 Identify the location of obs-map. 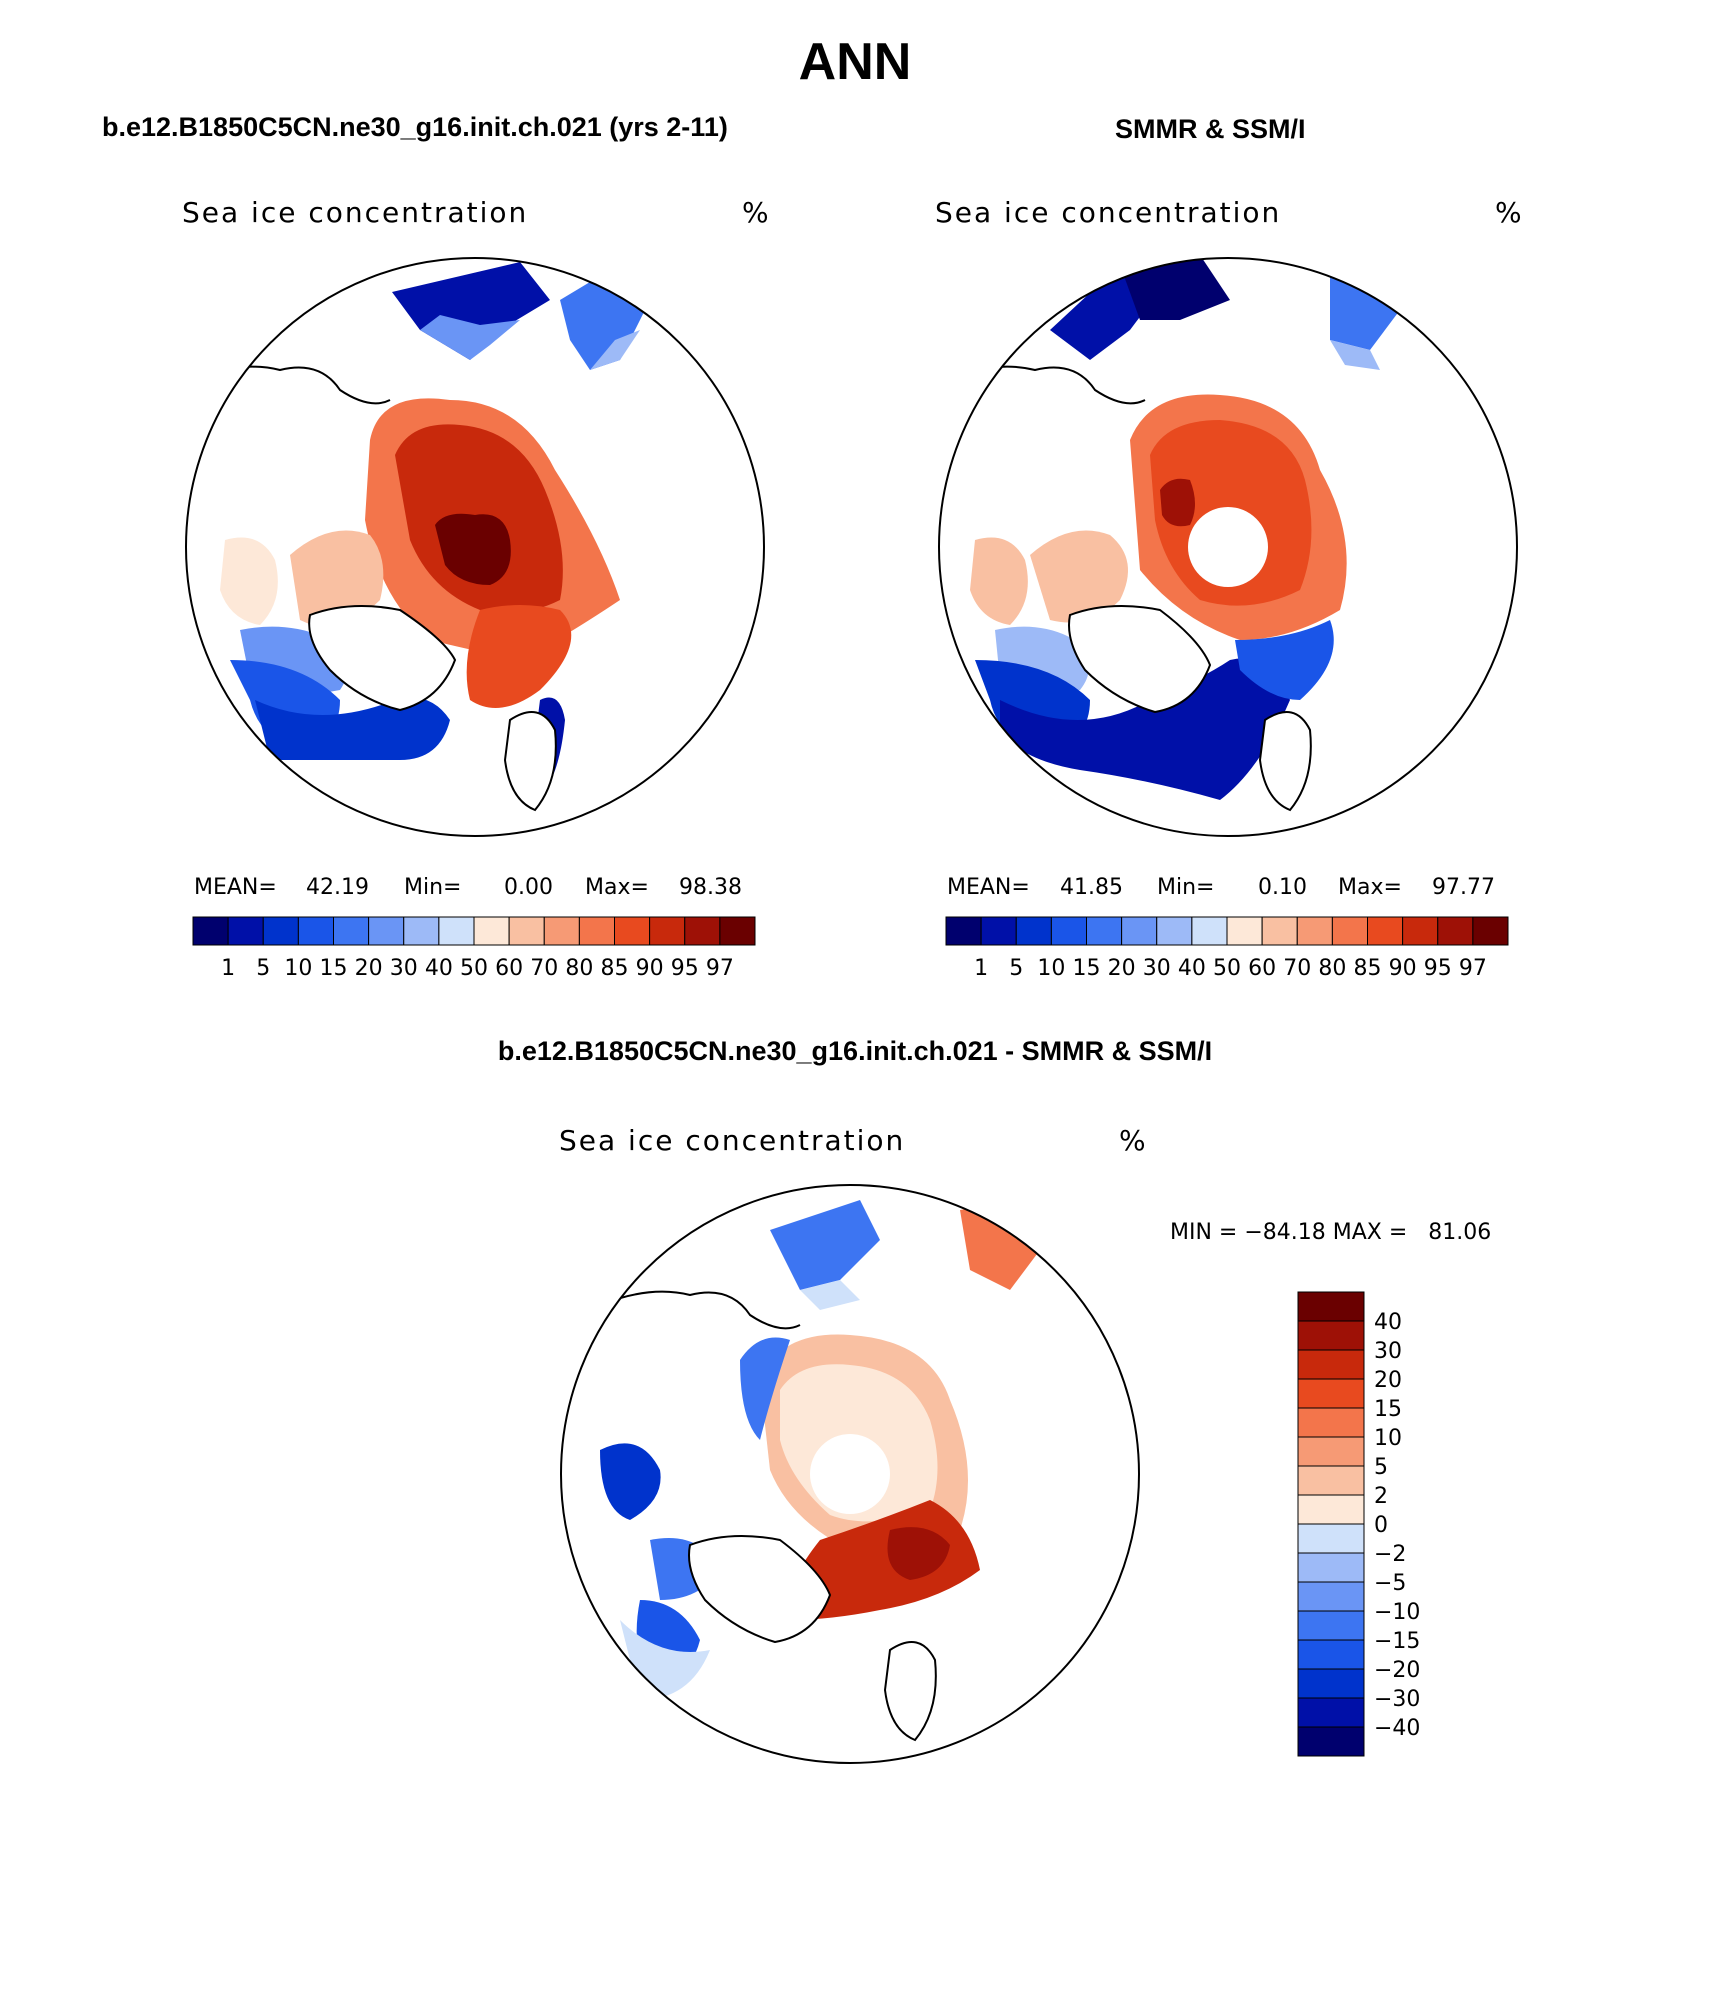
(1172, 535).